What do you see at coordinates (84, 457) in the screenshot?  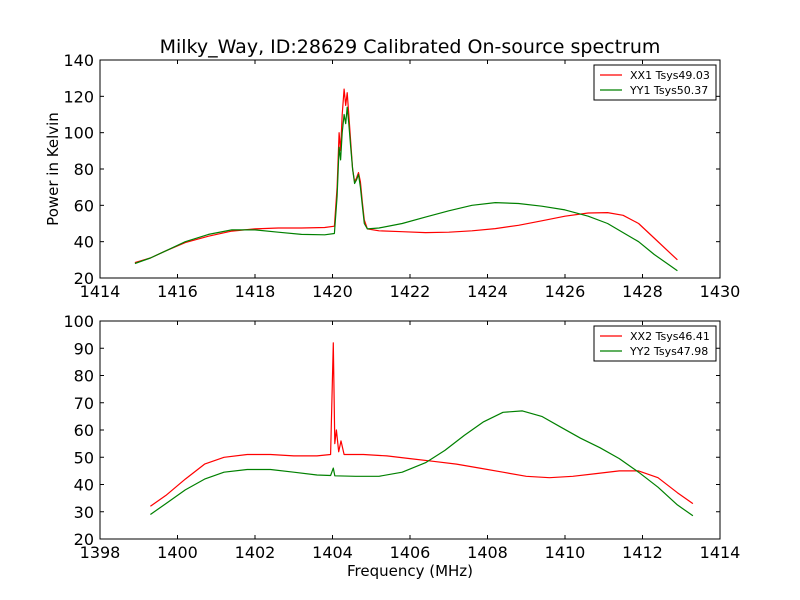 I see `y-tick-label: 50` at bounding box center [84, 457].